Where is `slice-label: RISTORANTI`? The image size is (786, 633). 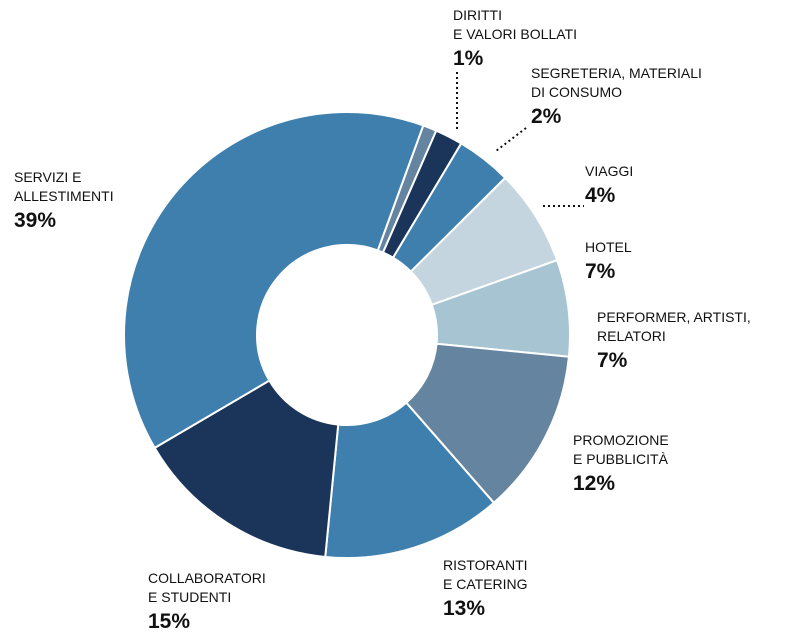
slice-label: RISTORANTI is located at coordinates (485, 565).